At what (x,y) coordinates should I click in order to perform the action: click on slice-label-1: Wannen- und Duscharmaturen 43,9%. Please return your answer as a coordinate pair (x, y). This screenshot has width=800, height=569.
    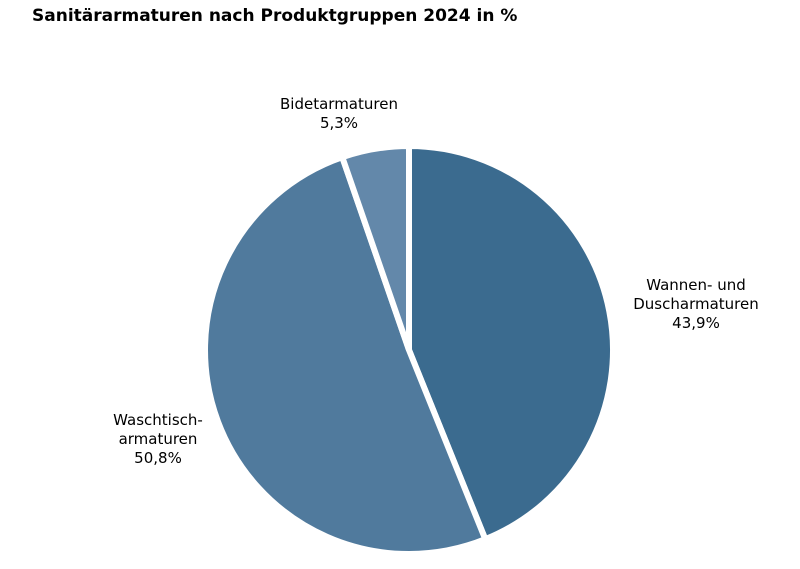
    Looking at the image, I should click on (696, 304).